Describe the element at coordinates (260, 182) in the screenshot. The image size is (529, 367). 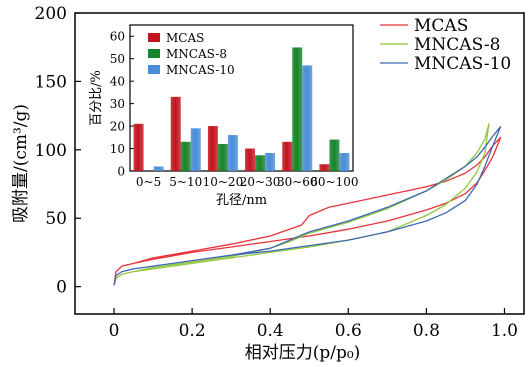
I see `inset-x-tick-label: 20~30` at that location.